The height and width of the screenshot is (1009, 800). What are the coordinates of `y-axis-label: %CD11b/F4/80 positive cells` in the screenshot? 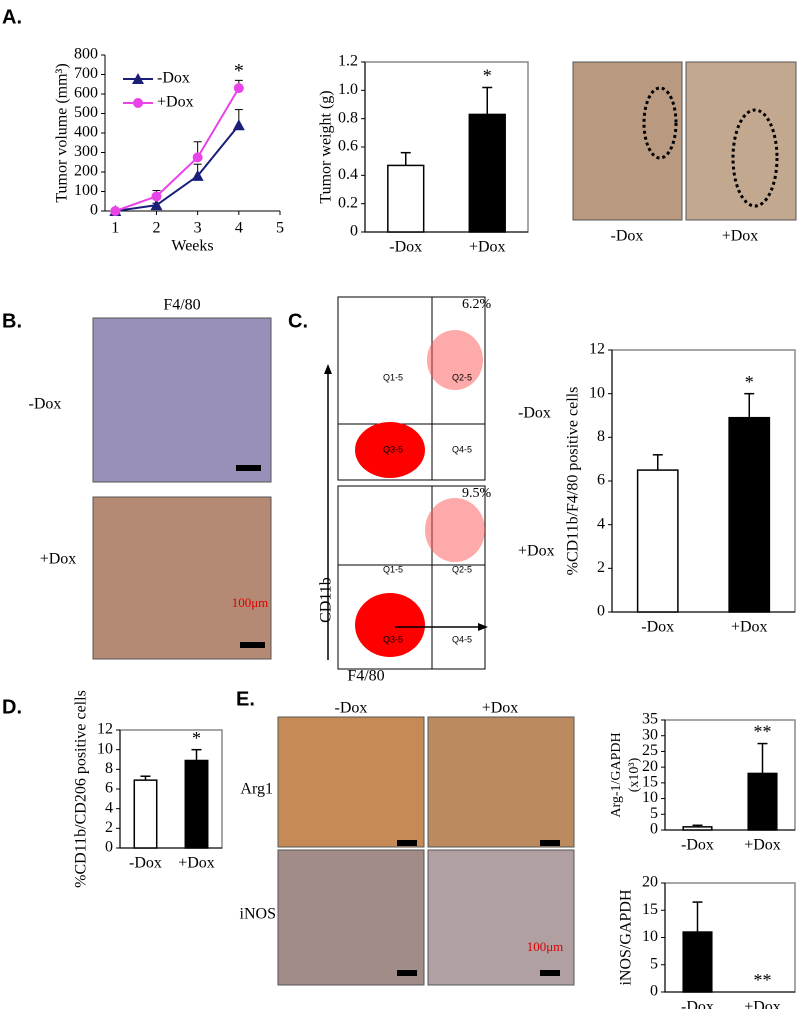 It's located at (573, 481).